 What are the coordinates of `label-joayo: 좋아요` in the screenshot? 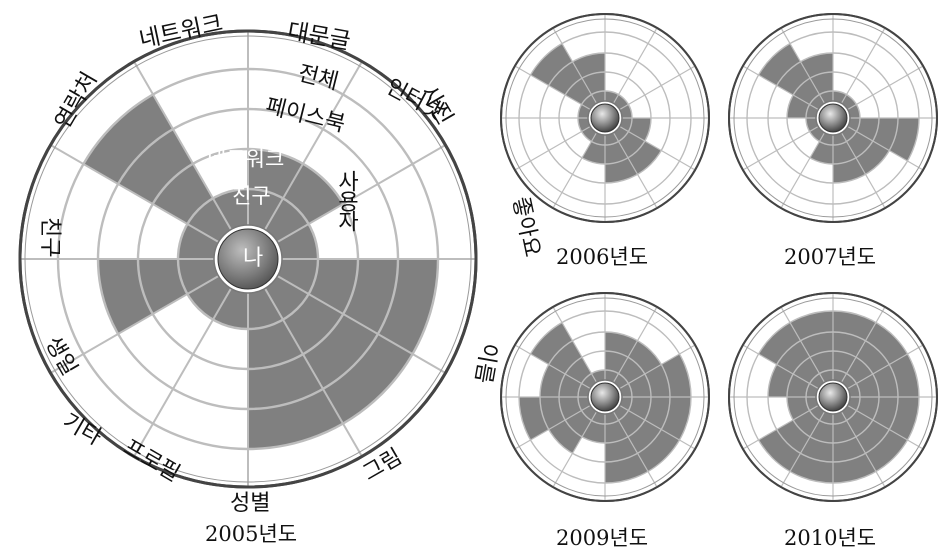 It's located at (525, 227).